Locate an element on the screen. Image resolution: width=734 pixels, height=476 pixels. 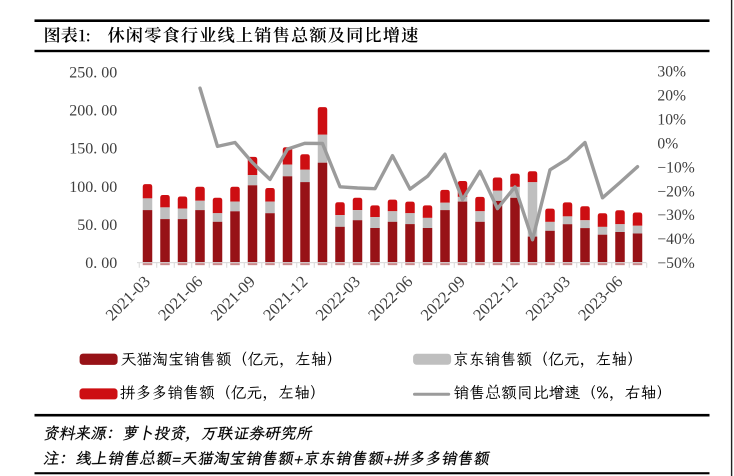
svg-text: 2023-03 is located at coordinates (548, 298).